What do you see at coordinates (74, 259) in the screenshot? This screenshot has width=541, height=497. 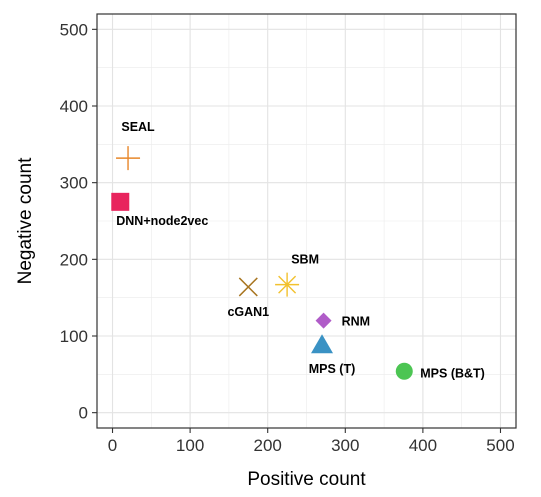 I see `y-tick-label: 200` at bounding box center [74, 259].